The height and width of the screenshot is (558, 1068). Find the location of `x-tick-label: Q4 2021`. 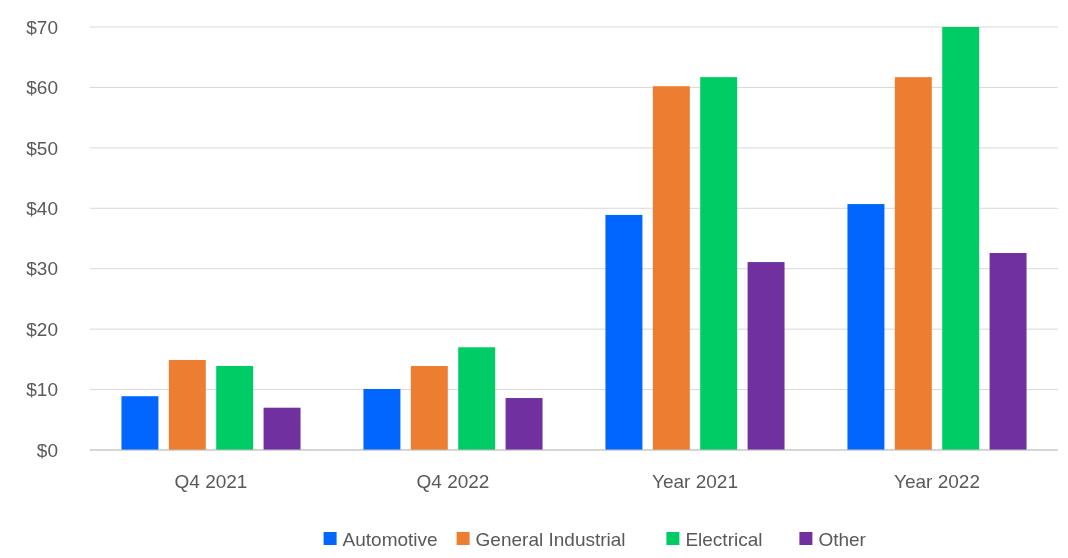

x-tick-label: Q4 2021 is located at coordinates (211, 481).